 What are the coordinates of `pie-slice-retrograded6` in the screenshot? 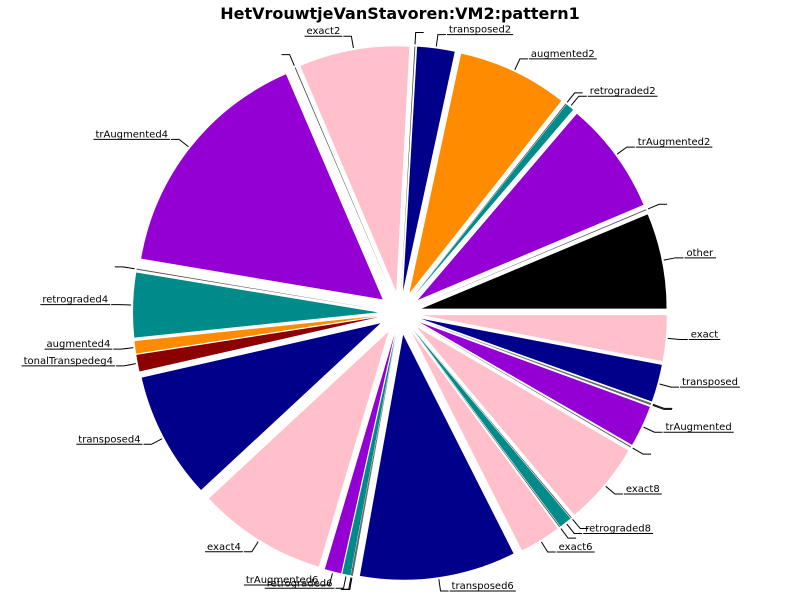 It's located at (369, 455).